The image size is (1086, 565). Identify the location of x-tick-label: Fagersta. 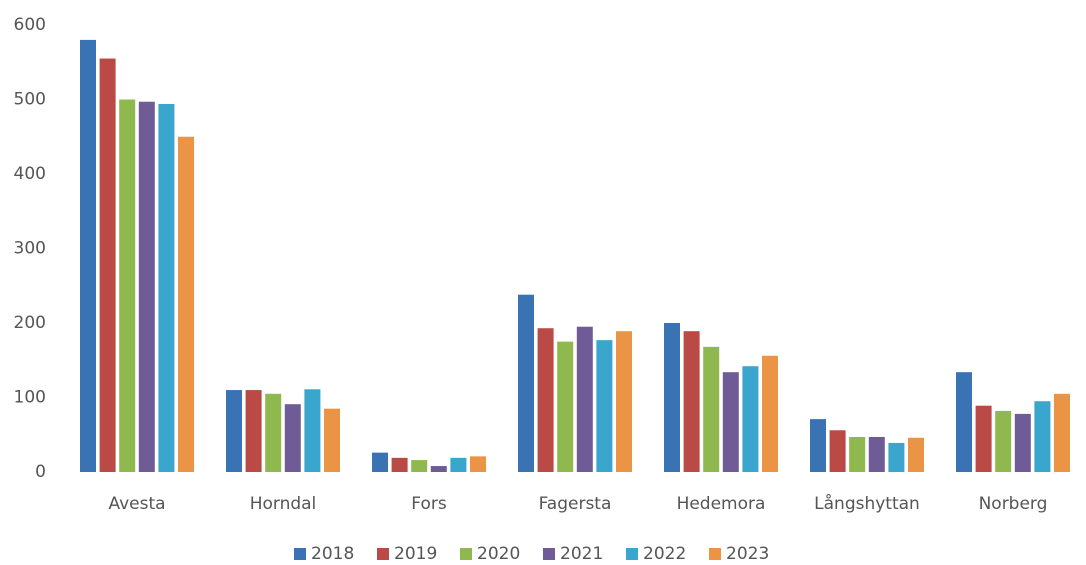
(575, 504).